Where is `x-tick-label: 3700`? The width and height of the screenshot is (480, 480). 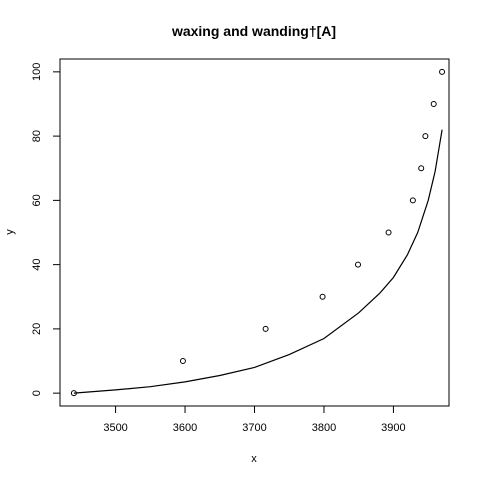 x-tick-label: 3700 is located at coordinates (254, 428).